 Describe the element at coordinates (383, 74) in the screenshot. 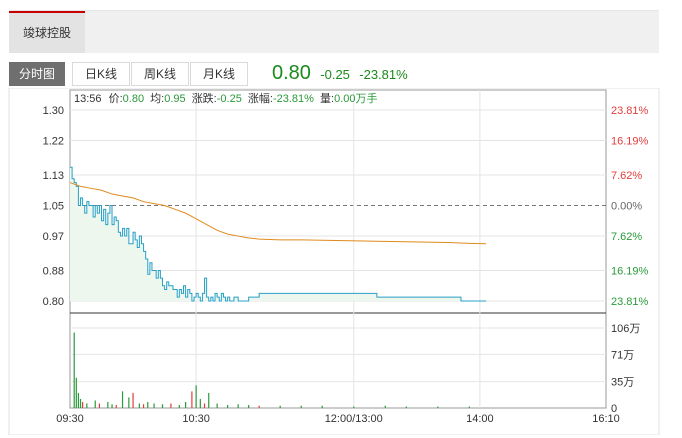

I see `price-change-pct: -23.81%` at that location.